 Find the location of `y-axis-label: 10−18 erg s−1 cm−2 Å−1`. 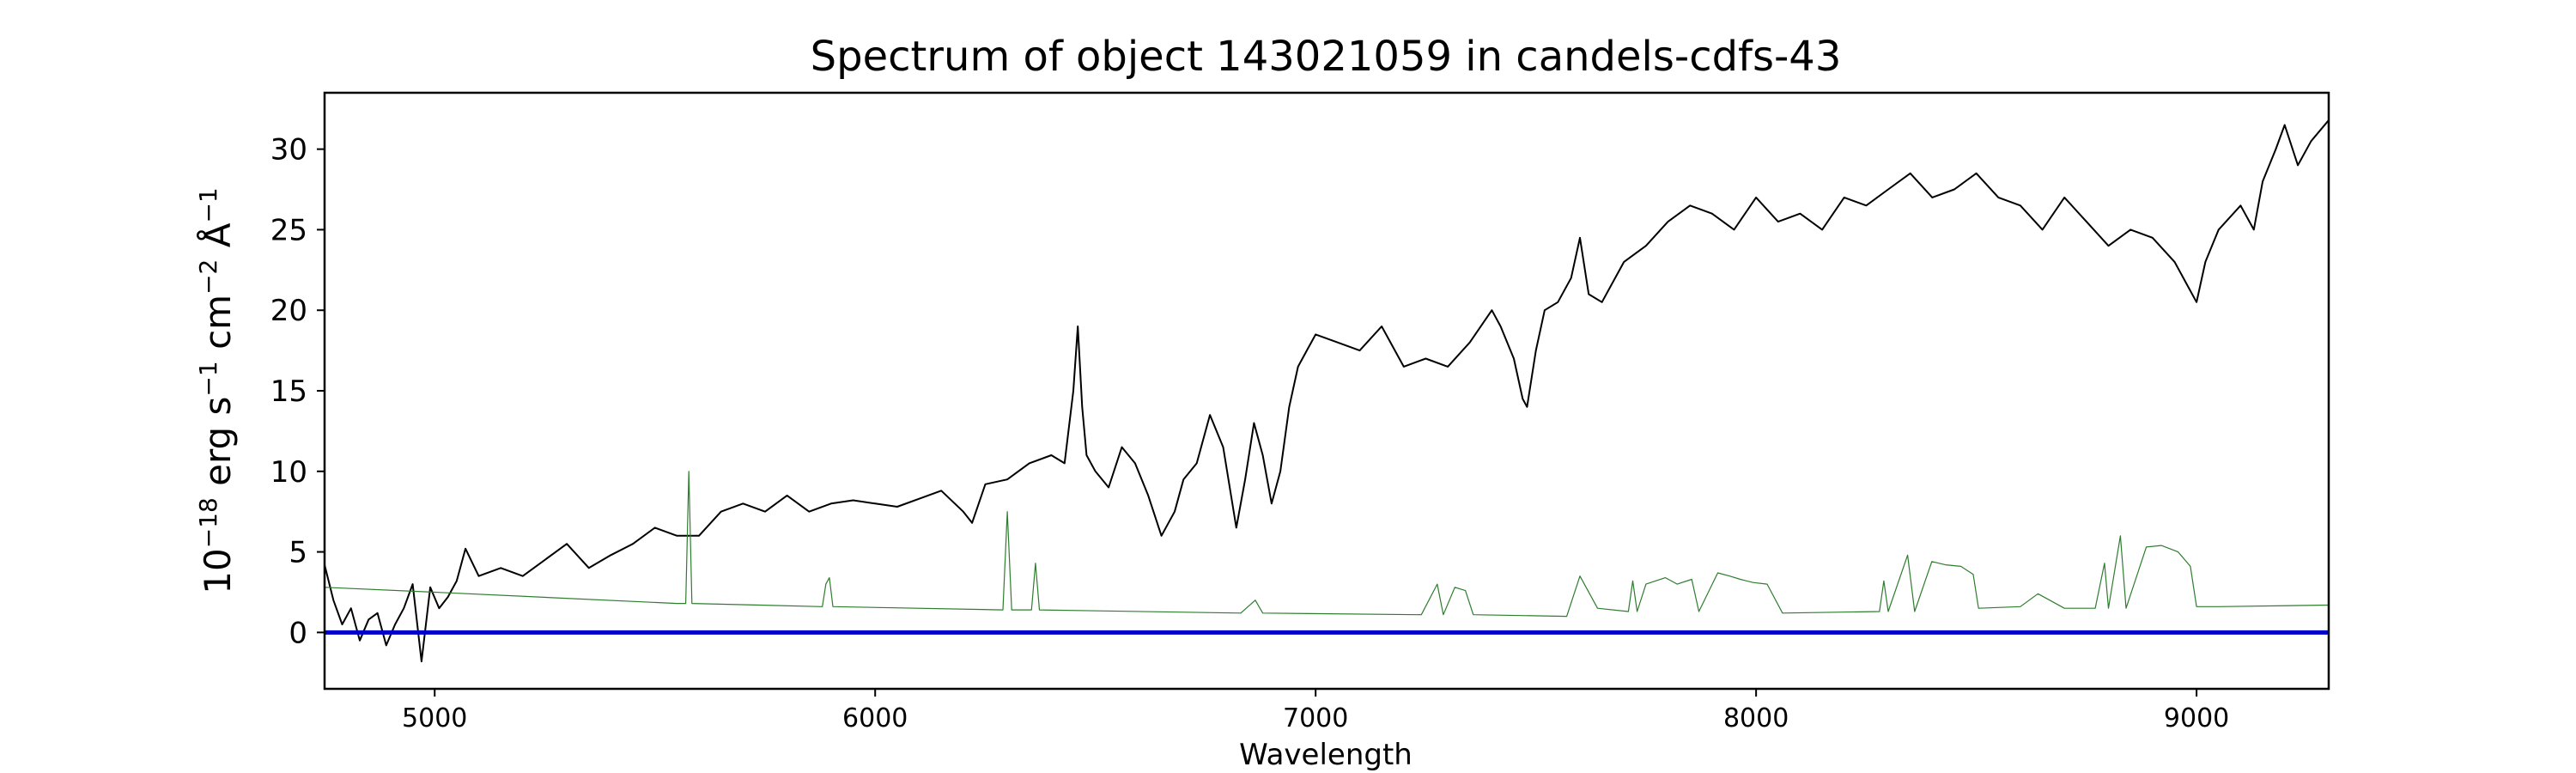

y-axis-label: 10−18 erg s−1 cm−2 Å−1 is located at coordinates (217, 390).